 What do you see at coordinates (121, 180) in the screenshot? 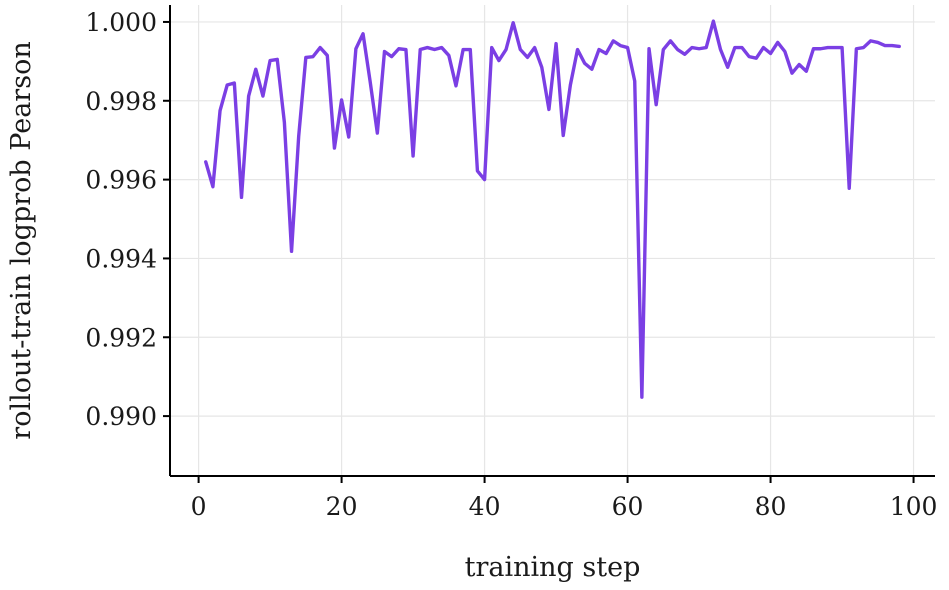
I see `y-tick-label: 0.996` at bounding box center [121, 180].